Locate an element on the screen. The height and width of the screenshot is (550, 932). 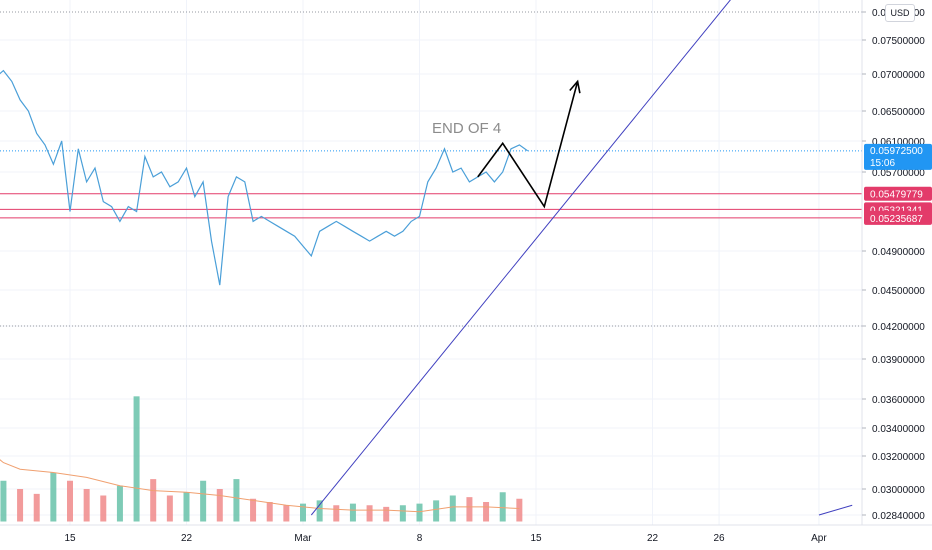
volume-bars is located at coordinates (261, 459).